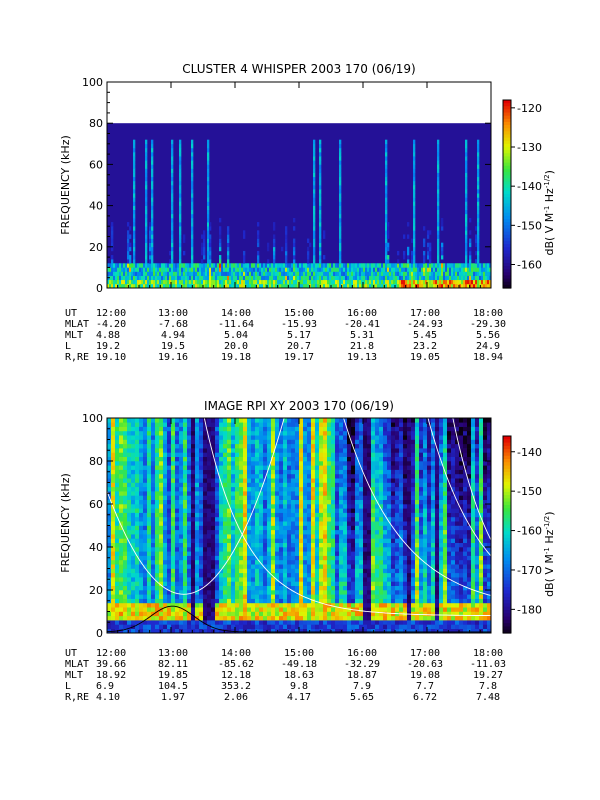  Describe the element at coordinates (298, 69) in the screenshot. I see `whisper-title: CLUSTER 4 WHISPER 2003 170 (06/19)` at that location.